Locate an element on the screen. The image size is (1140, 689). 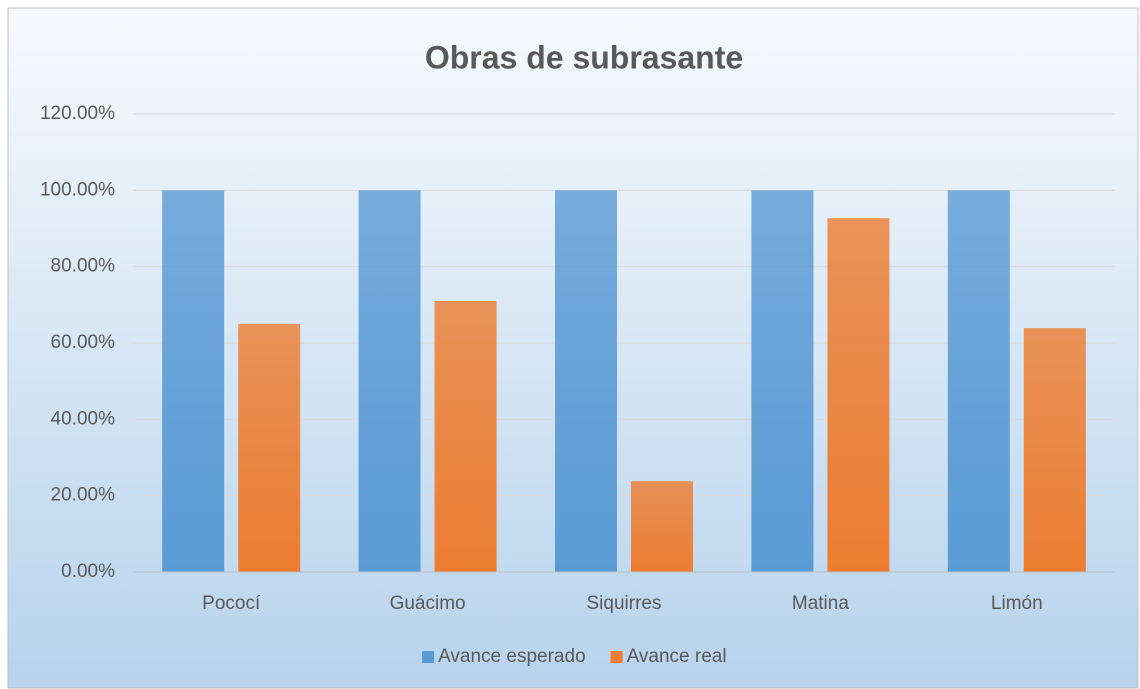
x-tick-label: Pococí is located at coordinates (231, 603).